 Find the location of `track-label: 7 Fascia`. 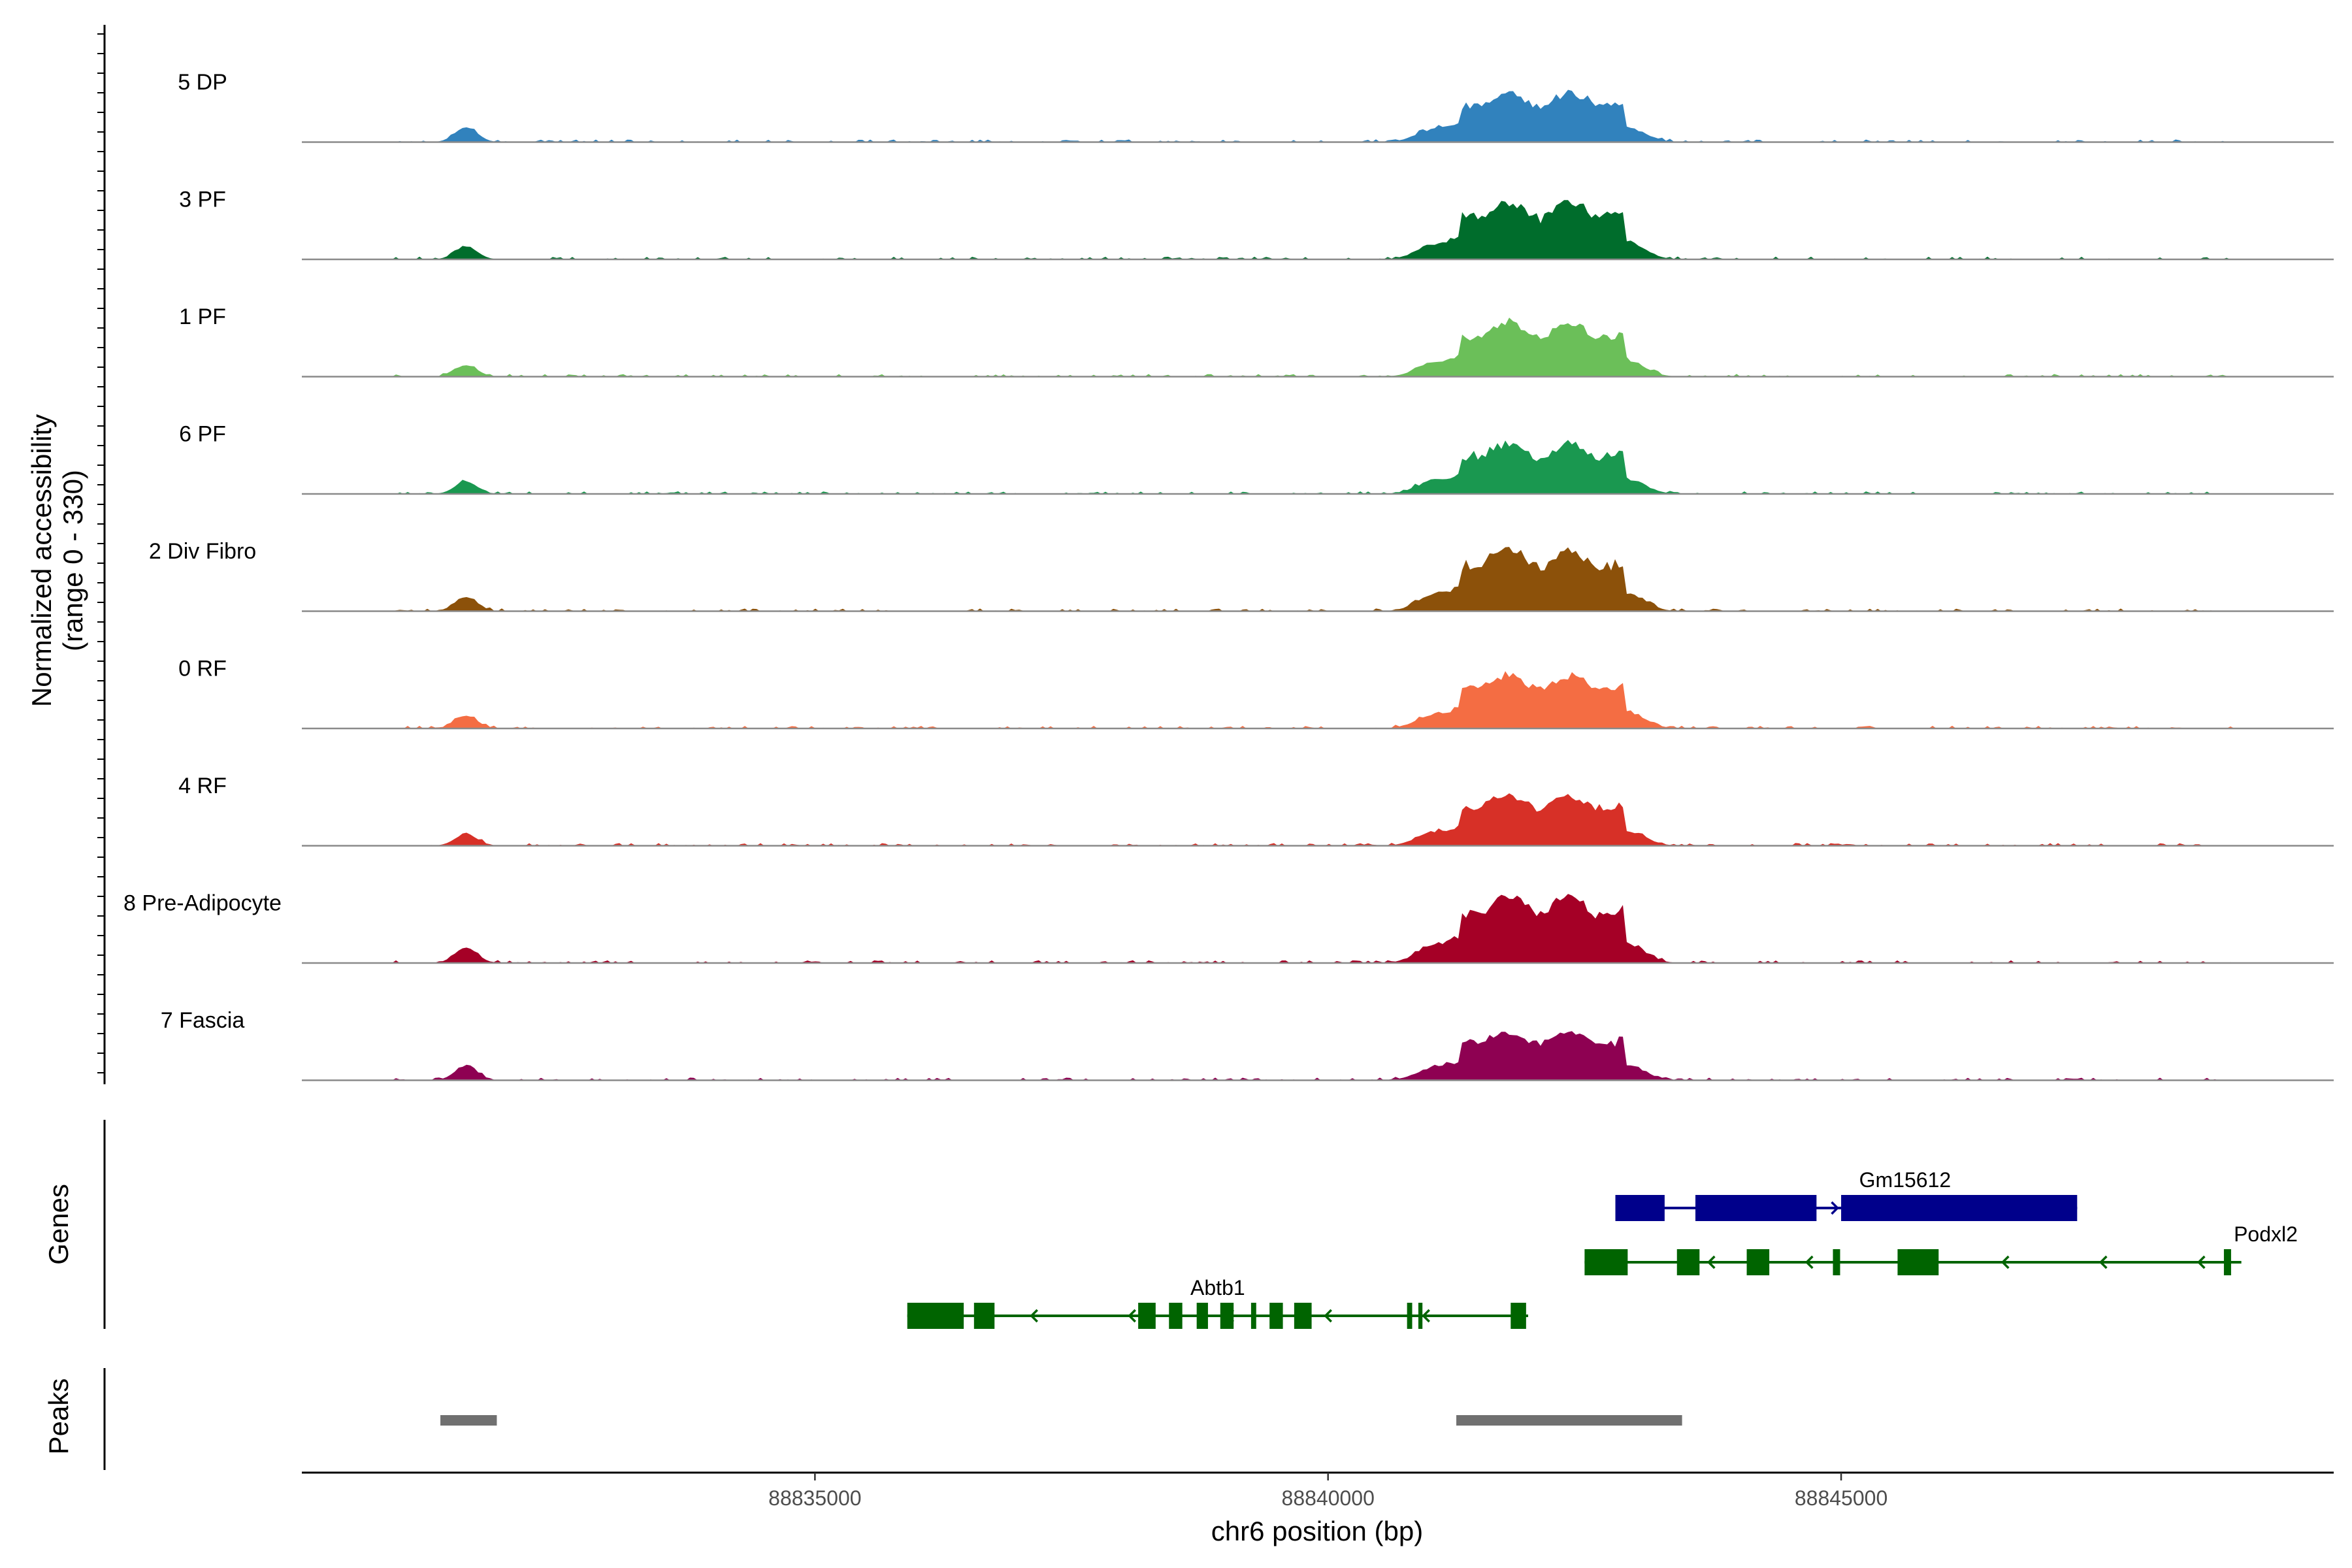

track-label: 7 Fascia is located at coordinates (203, 1020).